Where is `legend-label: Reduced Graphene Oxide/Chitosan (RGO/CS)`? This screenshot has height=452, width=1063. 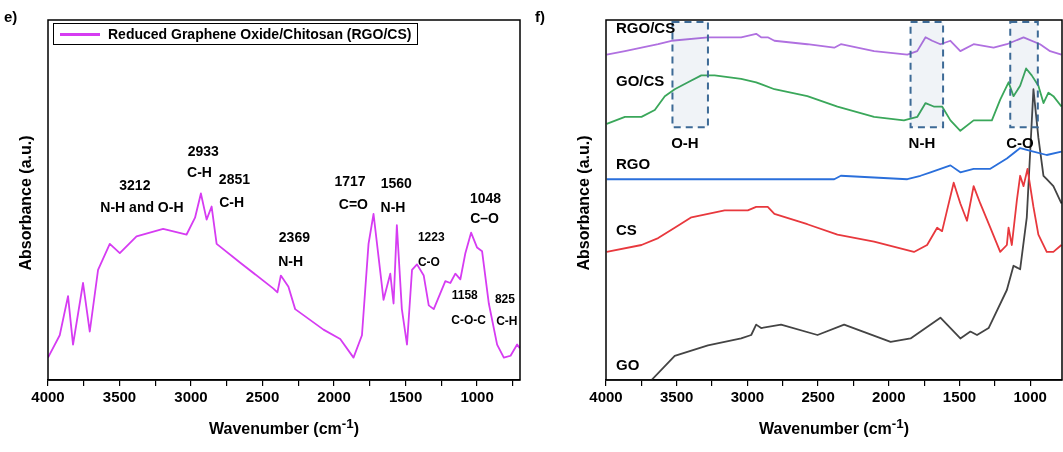
legend-label: Reduced Graphene Oxide/Chitosan (RGO/CS) is located at coordinates (260, 34).